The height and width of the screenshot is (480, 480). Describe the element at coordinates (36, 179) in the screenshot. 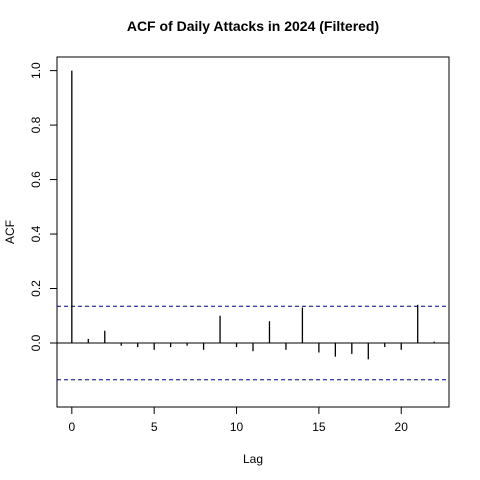

I see `y-tick-label: 0.6` at that location.